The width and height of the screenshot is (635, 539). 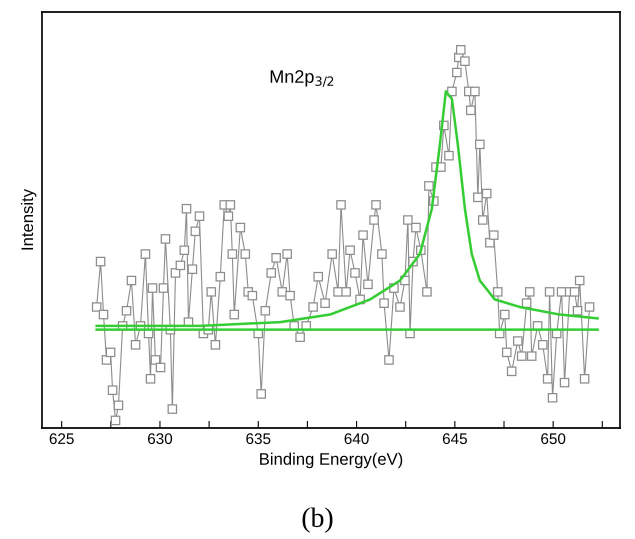 What do you see at coordinates (356, 438) in the screenshot?
I see `x-tick-label: 640` at bounding box center [356, 438].